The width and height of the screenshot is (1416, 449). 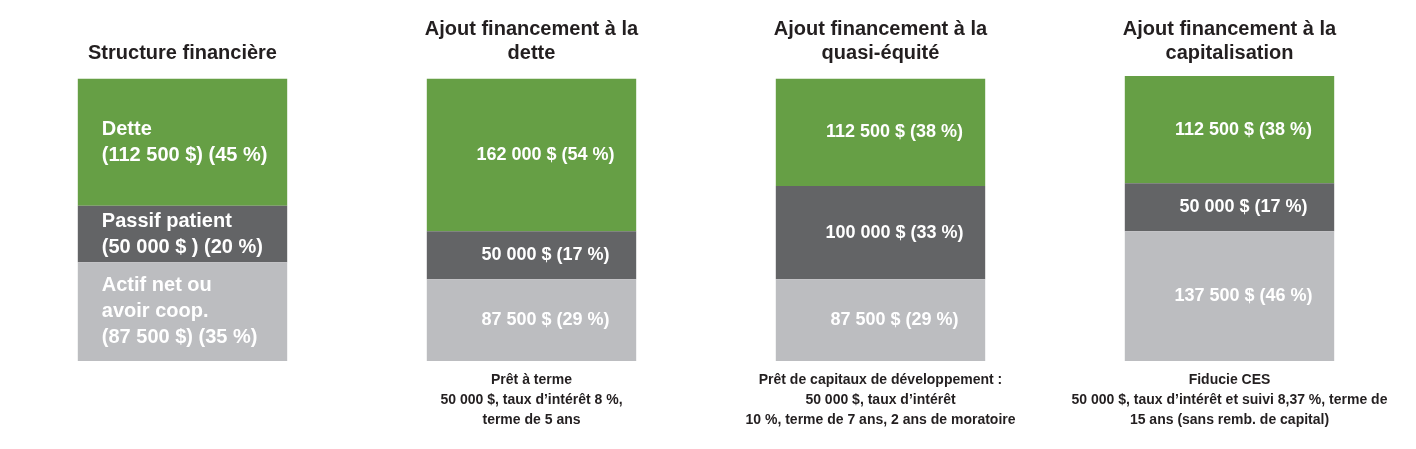 What do you see at coordinates (881, 39) in the screenshot?
I see `x-tick-label: Ajout financement à la quasi-équité` at bounding box center [881, 39].